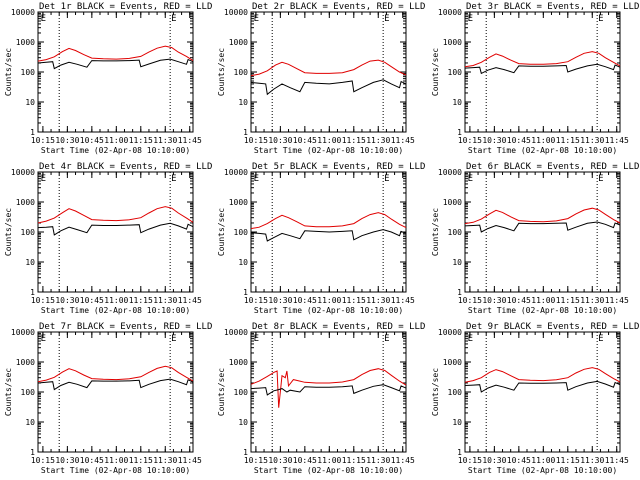  I want to click on chart-title: Det 8r BLACK = Events, RED = LLD, so click(338, 327).